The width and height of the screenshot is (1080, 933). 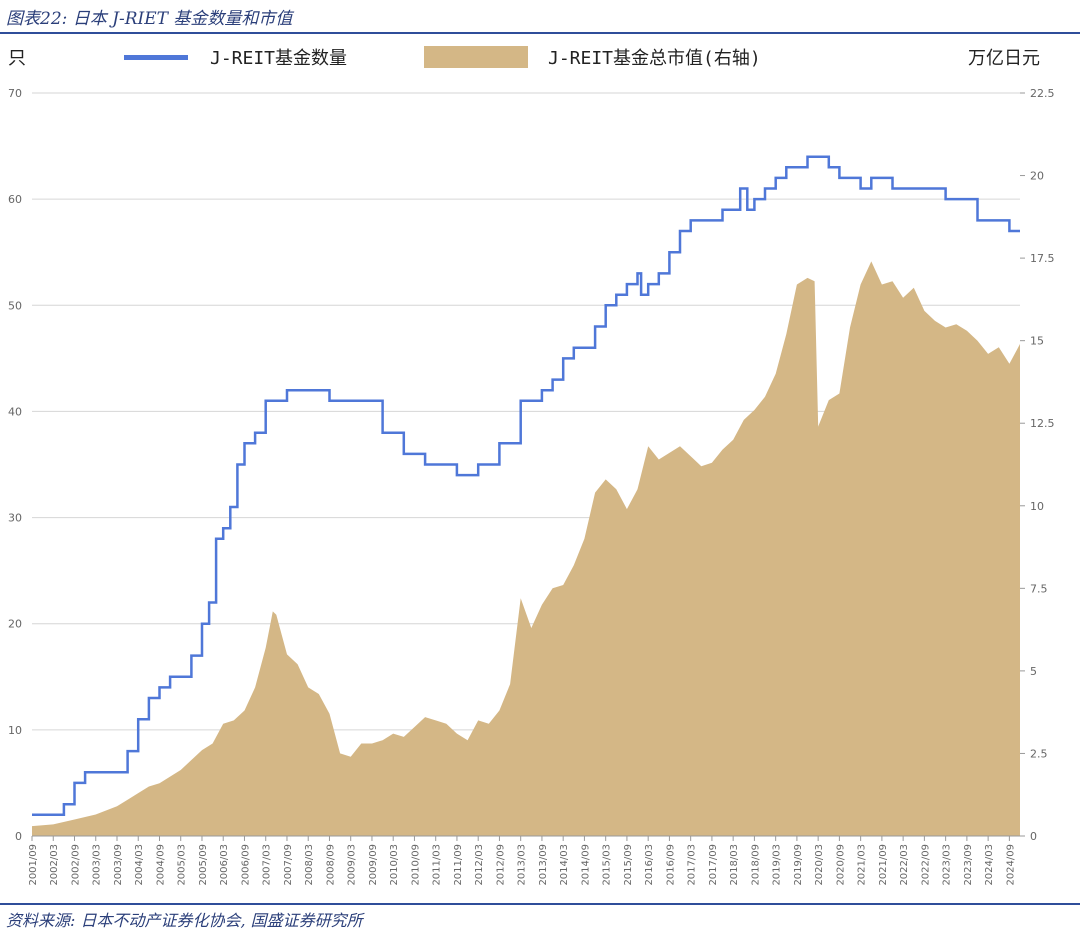 I want to click on legend-area-label: J-REIT基金总市值(右轴), so click(x=654, y=58).